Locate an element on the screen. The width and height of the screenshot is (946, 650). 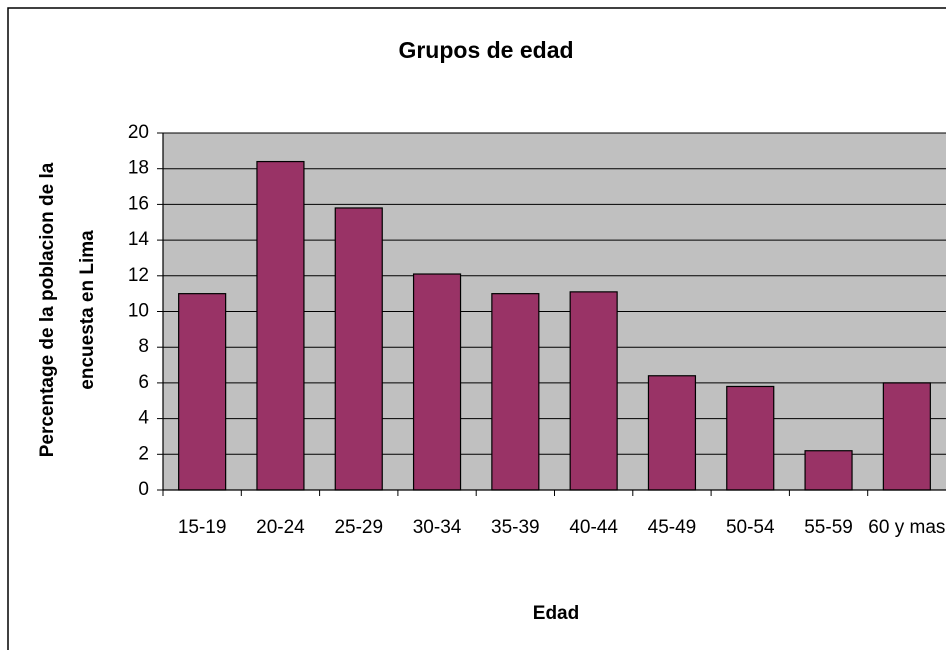
chart-title: Grupos de edad is located at coordinates (485, 50).